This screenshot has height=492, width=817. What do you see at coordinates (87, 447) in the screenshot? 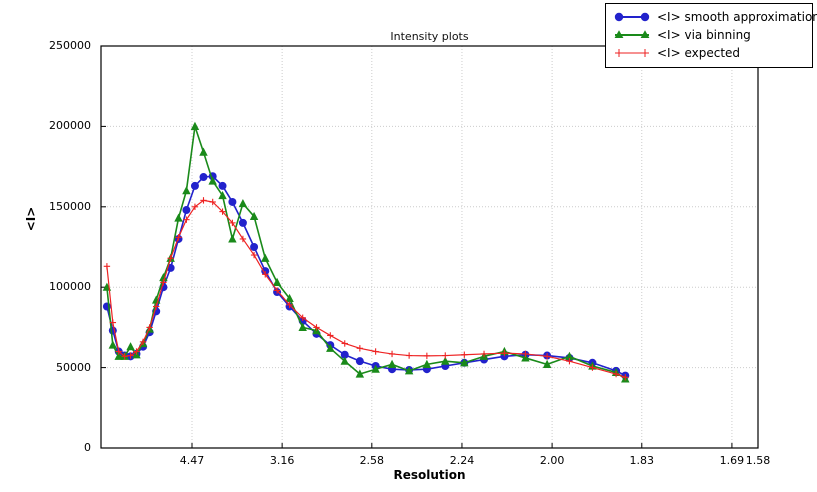
I see `y-tick-label: 0` at bounding box center [87, 447].